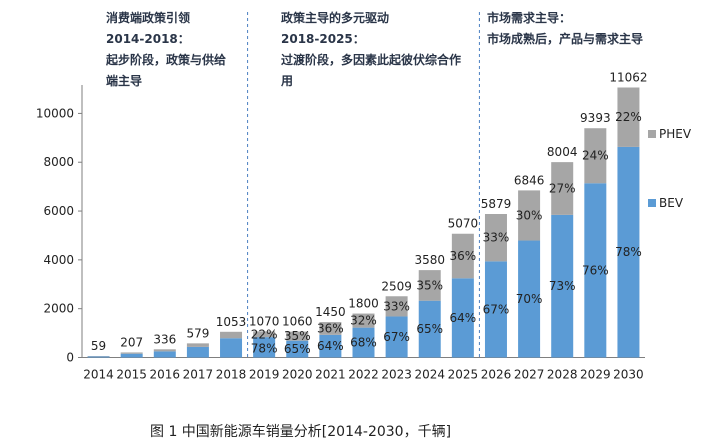 Image resolution: width=711 pixels, height=447 pixels. I want to click on phev-share-label: 30%, so click(529, 215).